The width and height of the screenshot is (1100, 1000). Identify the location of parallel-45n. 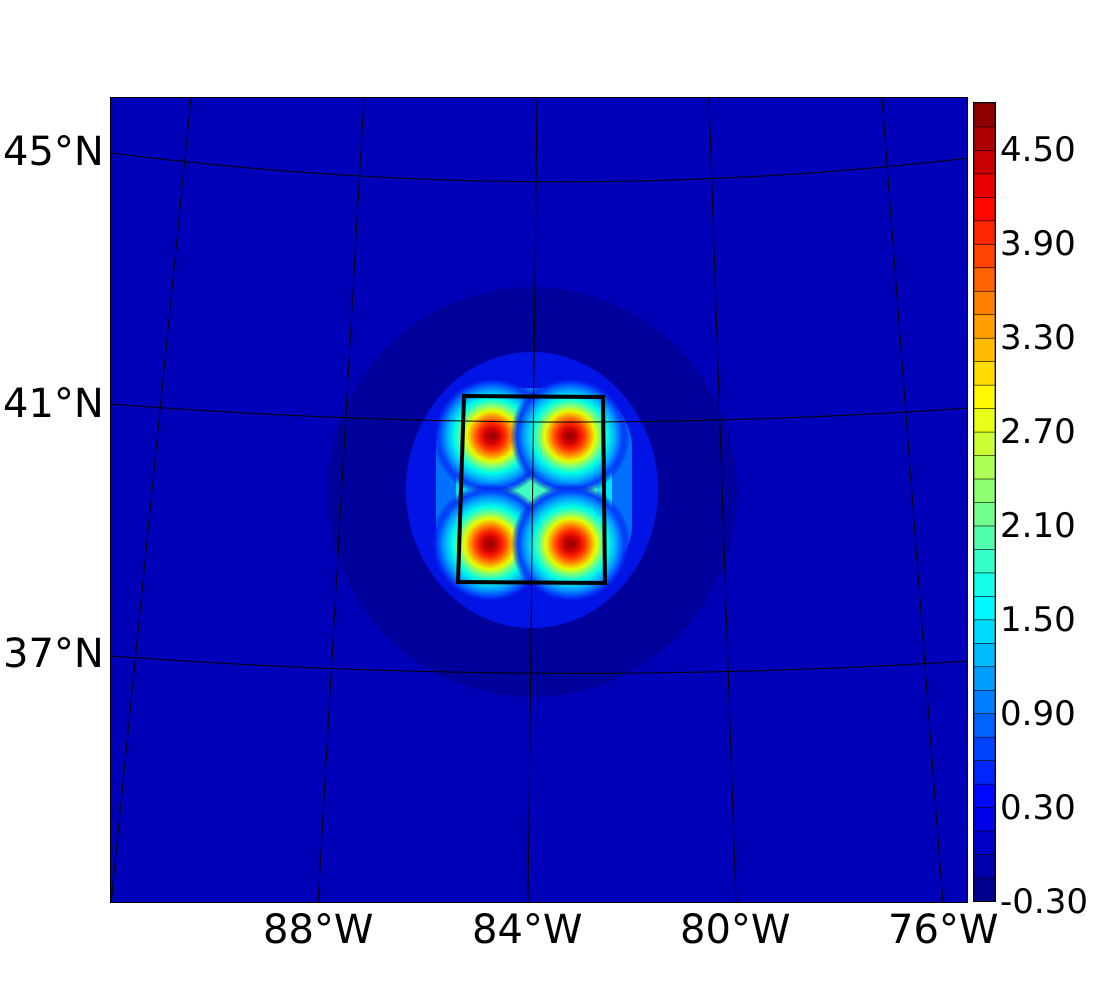
(539, 167).